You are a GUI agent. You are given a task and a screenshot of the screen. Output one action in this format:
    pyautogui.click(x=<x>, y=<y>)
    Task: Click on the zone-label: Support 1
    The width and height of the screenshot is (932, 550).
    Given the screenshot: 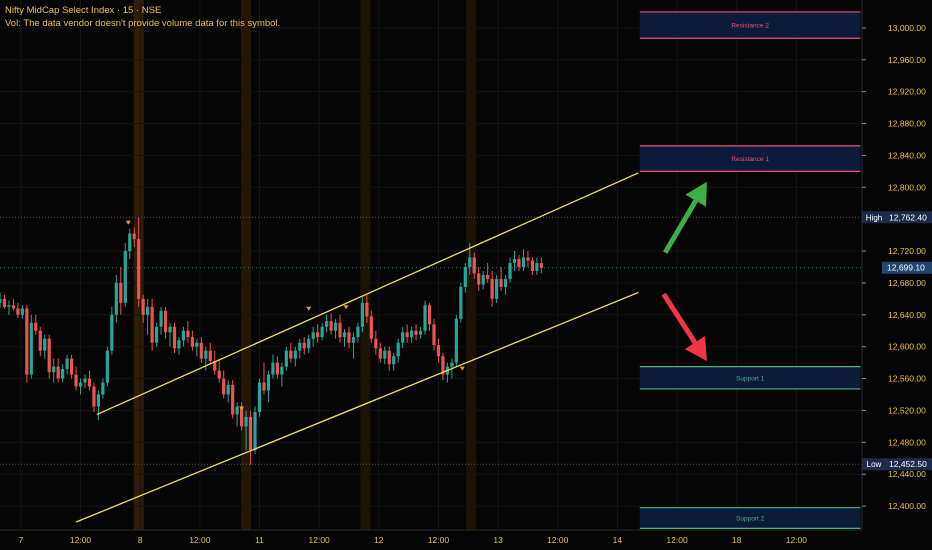 What is the action you would take?
    pyautogui.click(x=750, y=378)
    